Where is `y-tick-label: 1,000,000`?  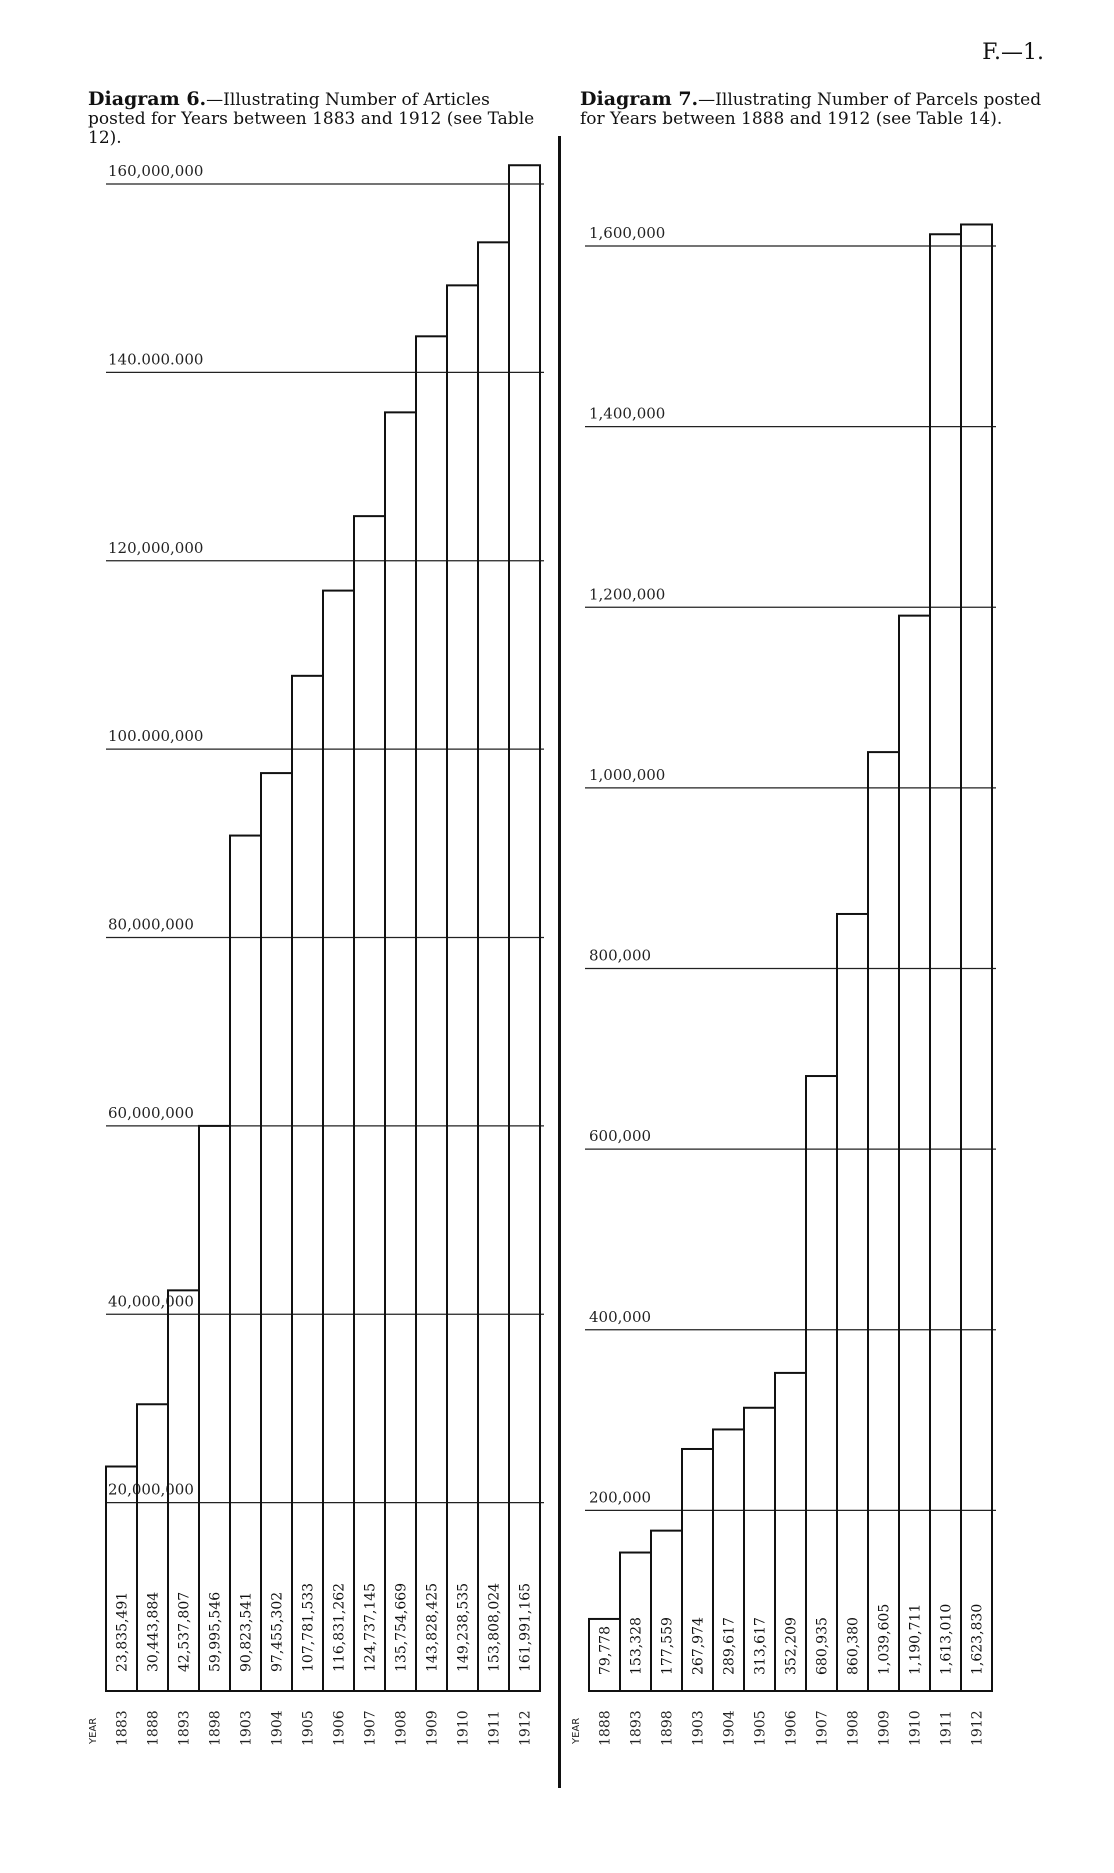 y-tick-label: 1,000,000 is located at coordinates (627, 775).